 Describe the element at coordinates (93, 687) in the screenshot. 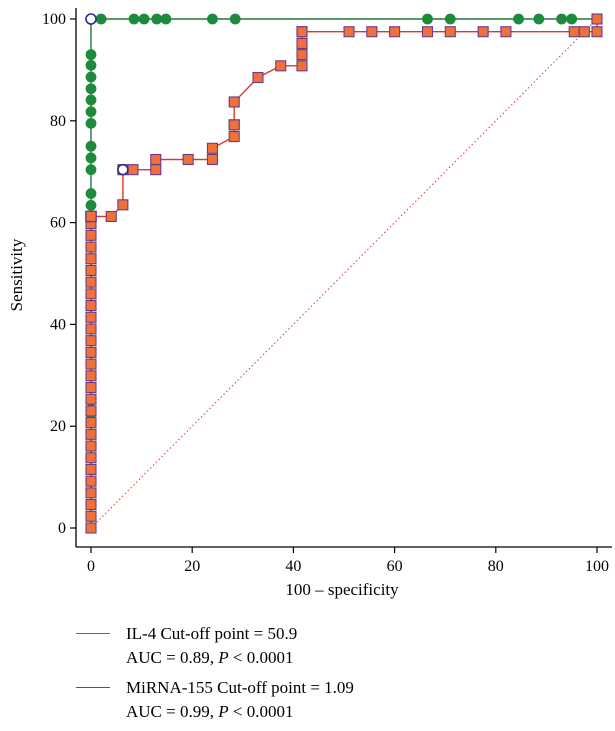

I see `legend-swatch-mirna155` at that location.